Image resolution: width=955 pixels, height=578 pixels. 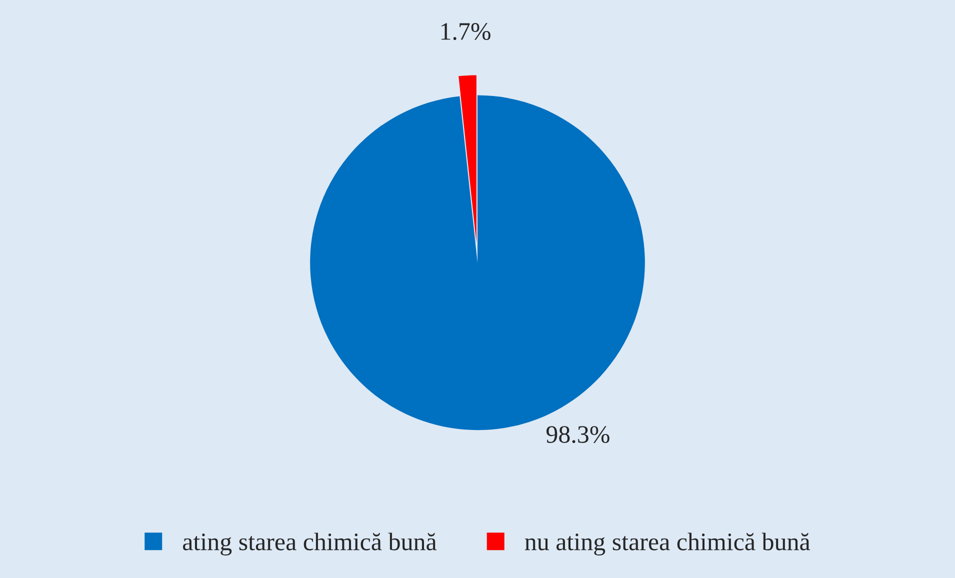 I want to click on legend-label: nu ating starea chimică bună, so click(x=667, y=544).